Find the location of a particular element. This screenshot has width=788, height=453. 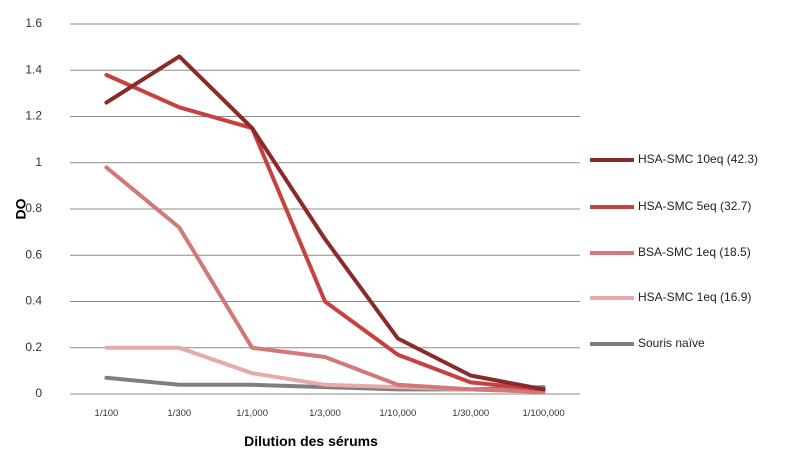

y-tick-label: 0.4 is located at coordinates (33, 301).